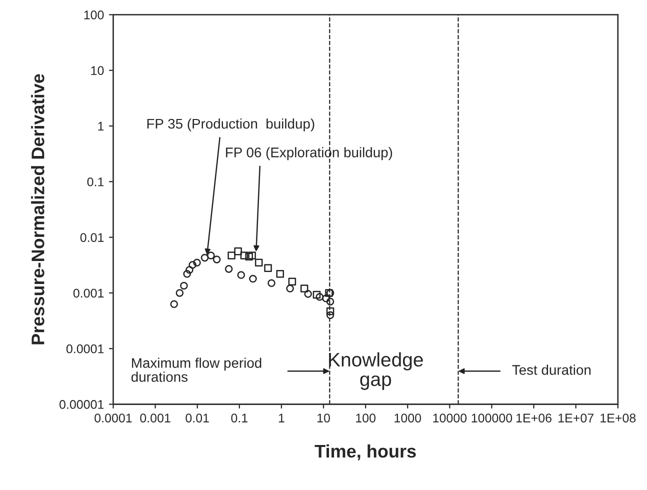 Image resolution: width=647 pixels, height=490 pixels. What do you see at coordinates (85, 349) in the screenshot?
I see `y-tick-label: 0.0001` at bounding box center [85, 349].